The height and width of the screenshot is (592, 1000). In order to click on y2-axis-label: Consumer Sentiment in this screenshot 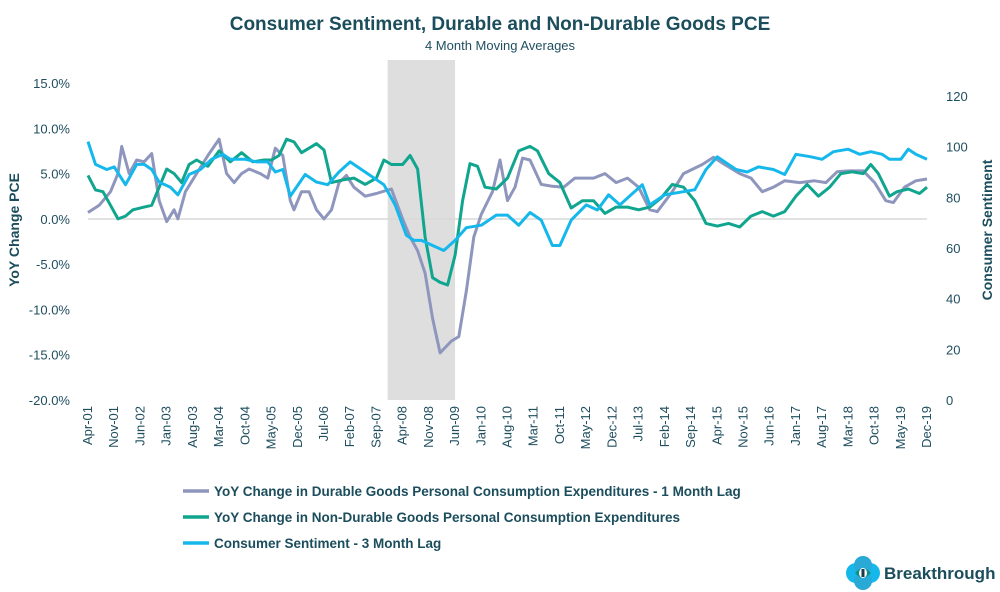, I will do `click(987, 229)`.